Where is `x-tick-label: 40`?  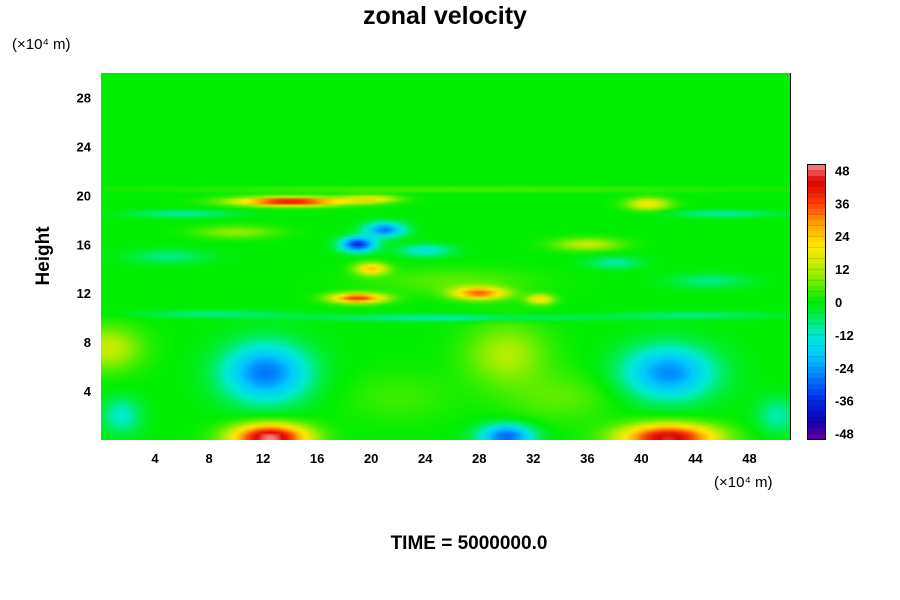
x-tick-label: 40 is located at coordinates (641, 458).